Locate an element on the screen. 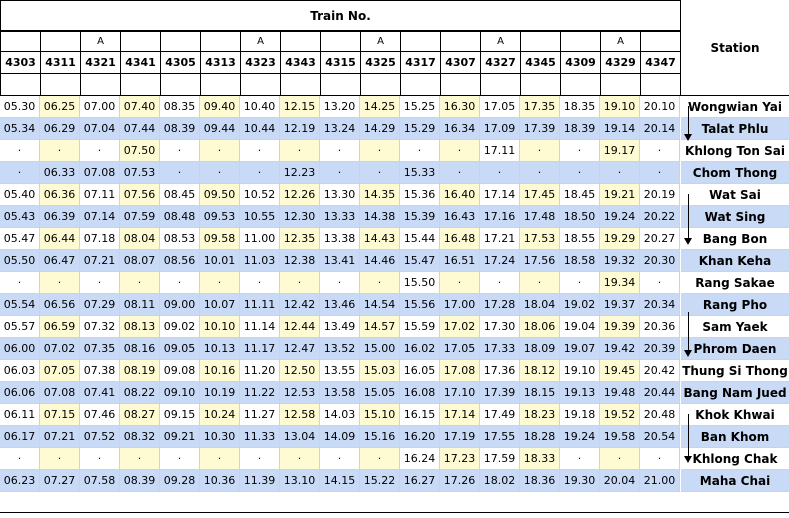 This screenshot has height=518, width=789. time-cell: 09.15 is located at coordinates (180, 415).